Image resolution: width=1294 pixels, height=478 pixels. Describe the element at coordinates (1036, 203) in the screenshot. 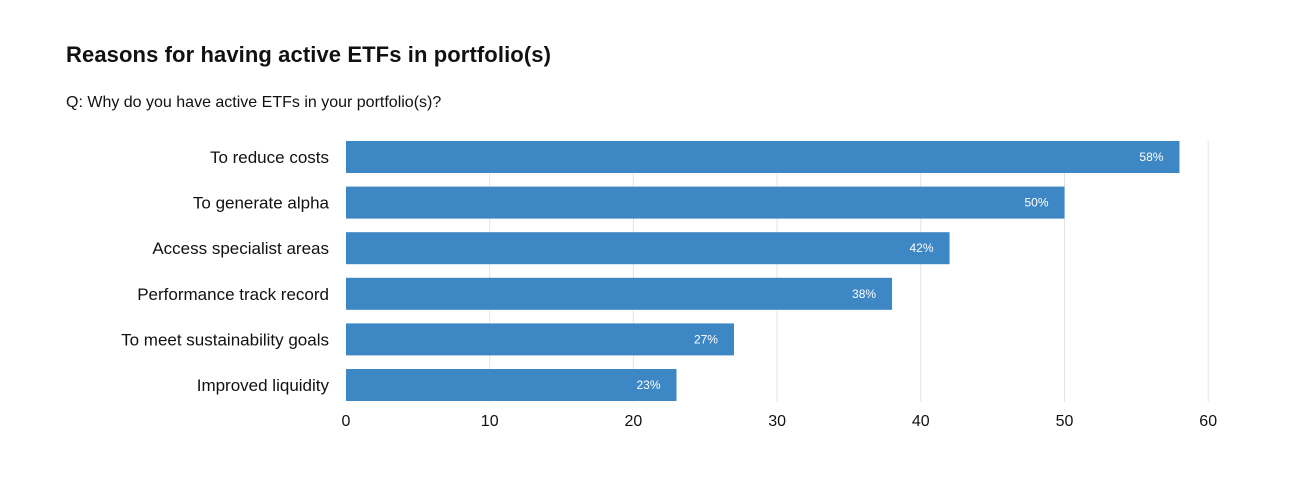

I see `bar-value-label: 50%` at that location.